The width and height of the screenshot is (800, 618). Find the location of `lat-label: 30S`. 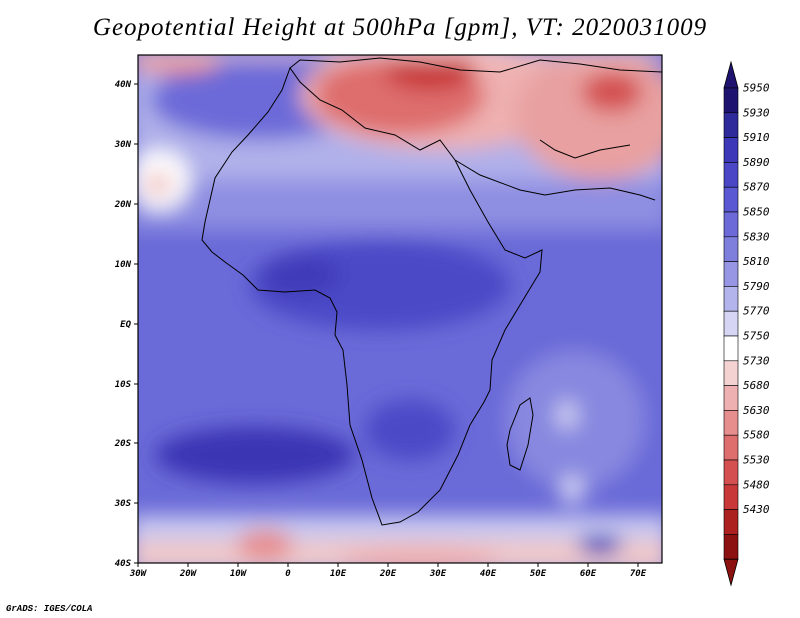

lat-label: 30S is located at coordinates (123, 504).